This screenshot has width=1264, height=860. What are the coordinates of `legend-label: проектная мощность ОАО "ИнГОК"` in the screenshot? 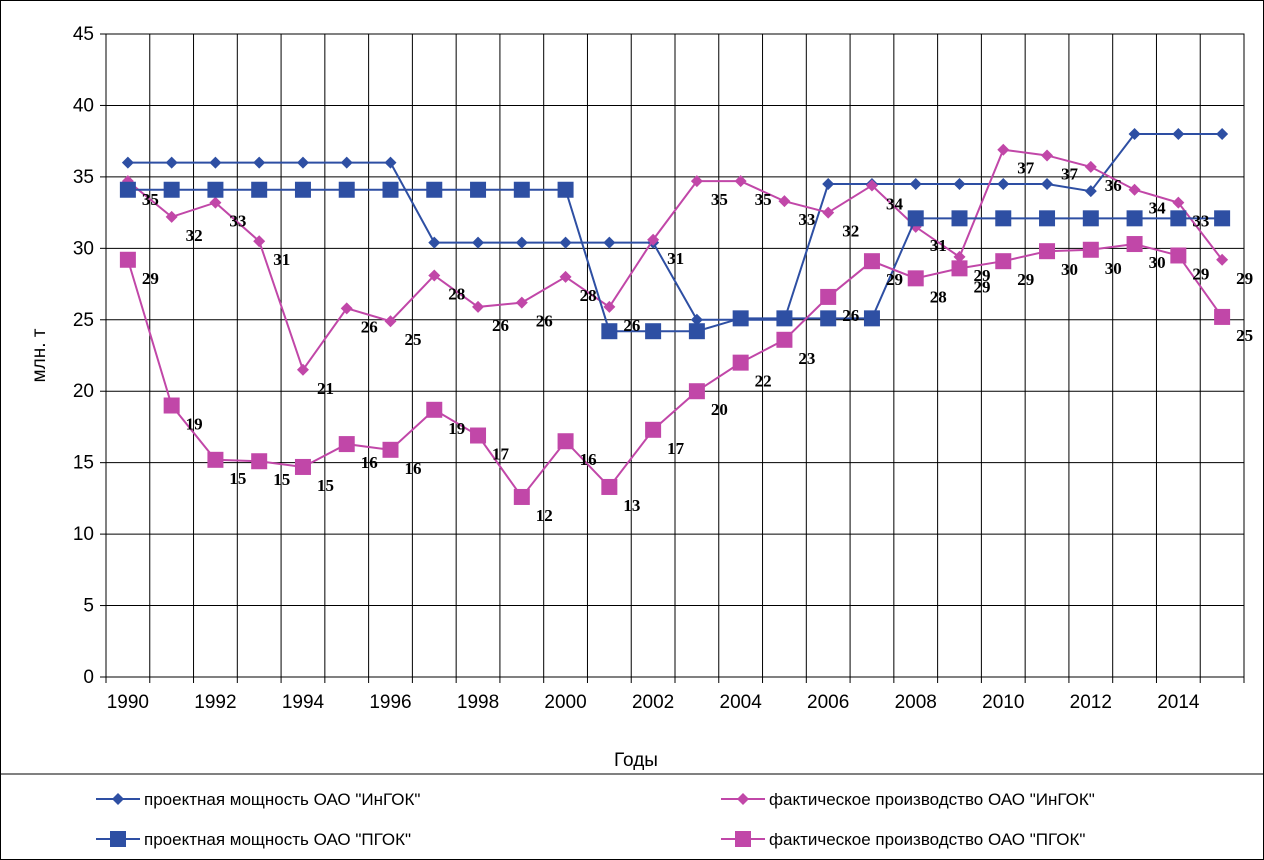 It's located at (282, 799).